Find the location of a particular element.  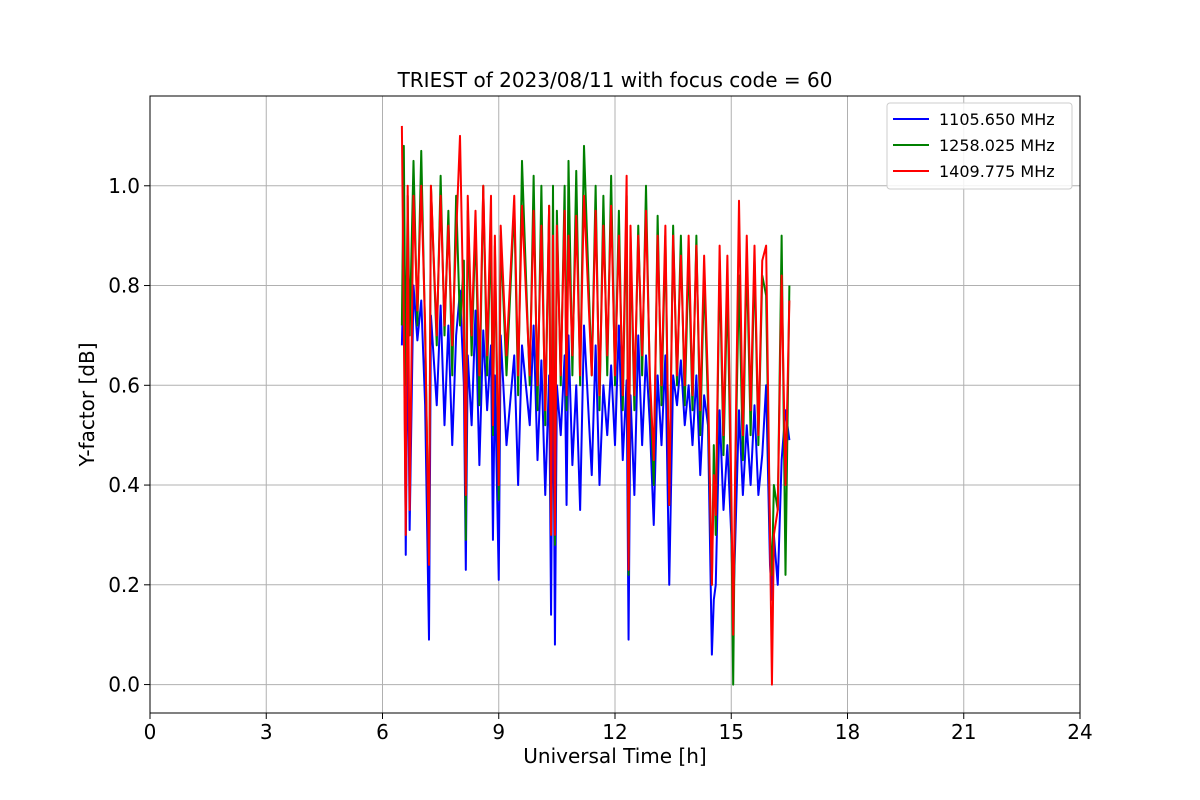

x-tick-label: 18 is located at coordinates (847, 732).